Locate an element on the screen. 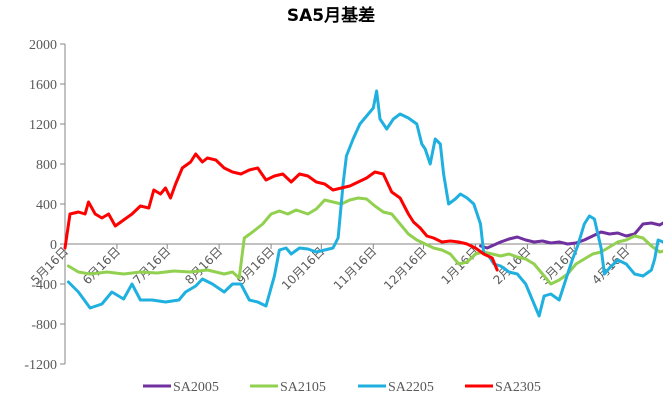 The image size is (663, 402). legend-label: SA2305 is located at coordinates (518, 387).